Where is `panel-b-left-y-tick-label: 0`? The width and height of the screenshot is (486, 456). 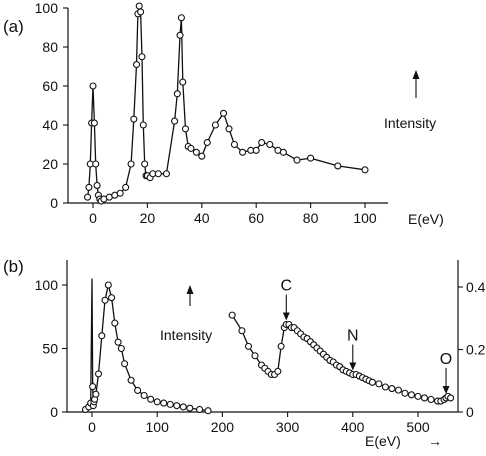
panel-b-left-y-tick-label: 0 is located at coordinates (54, 412).